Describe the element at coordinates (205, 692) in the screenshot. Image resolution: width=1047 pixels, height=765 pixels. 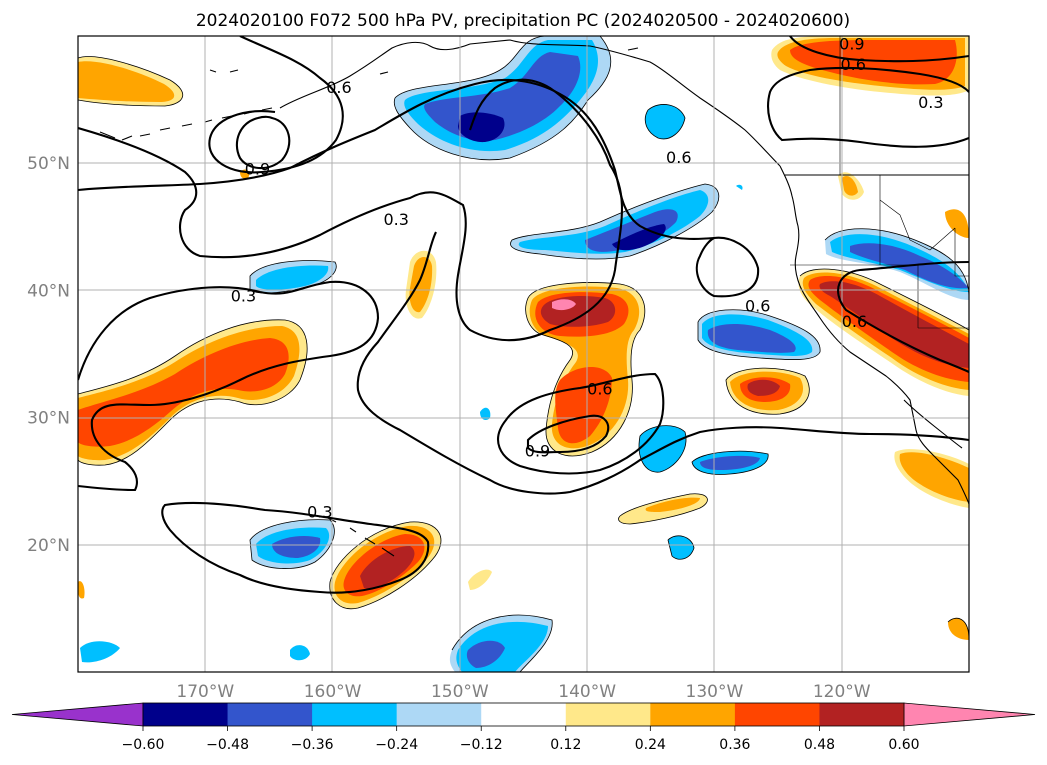
I see `lon-tick-label: 170°W` at that location.